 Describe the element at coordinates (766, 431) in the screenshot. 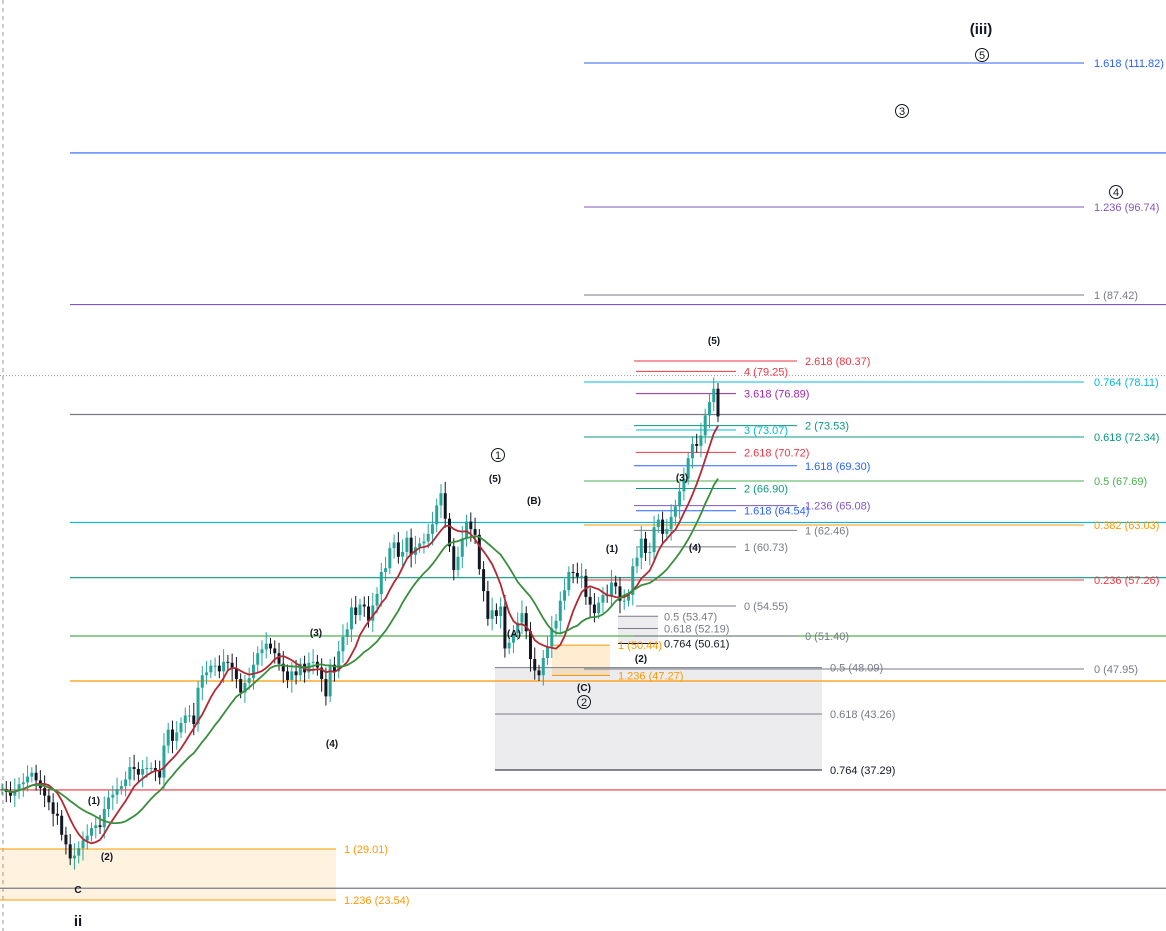

I see `fib-inner-label-2: 3 (73.07)` at that location.